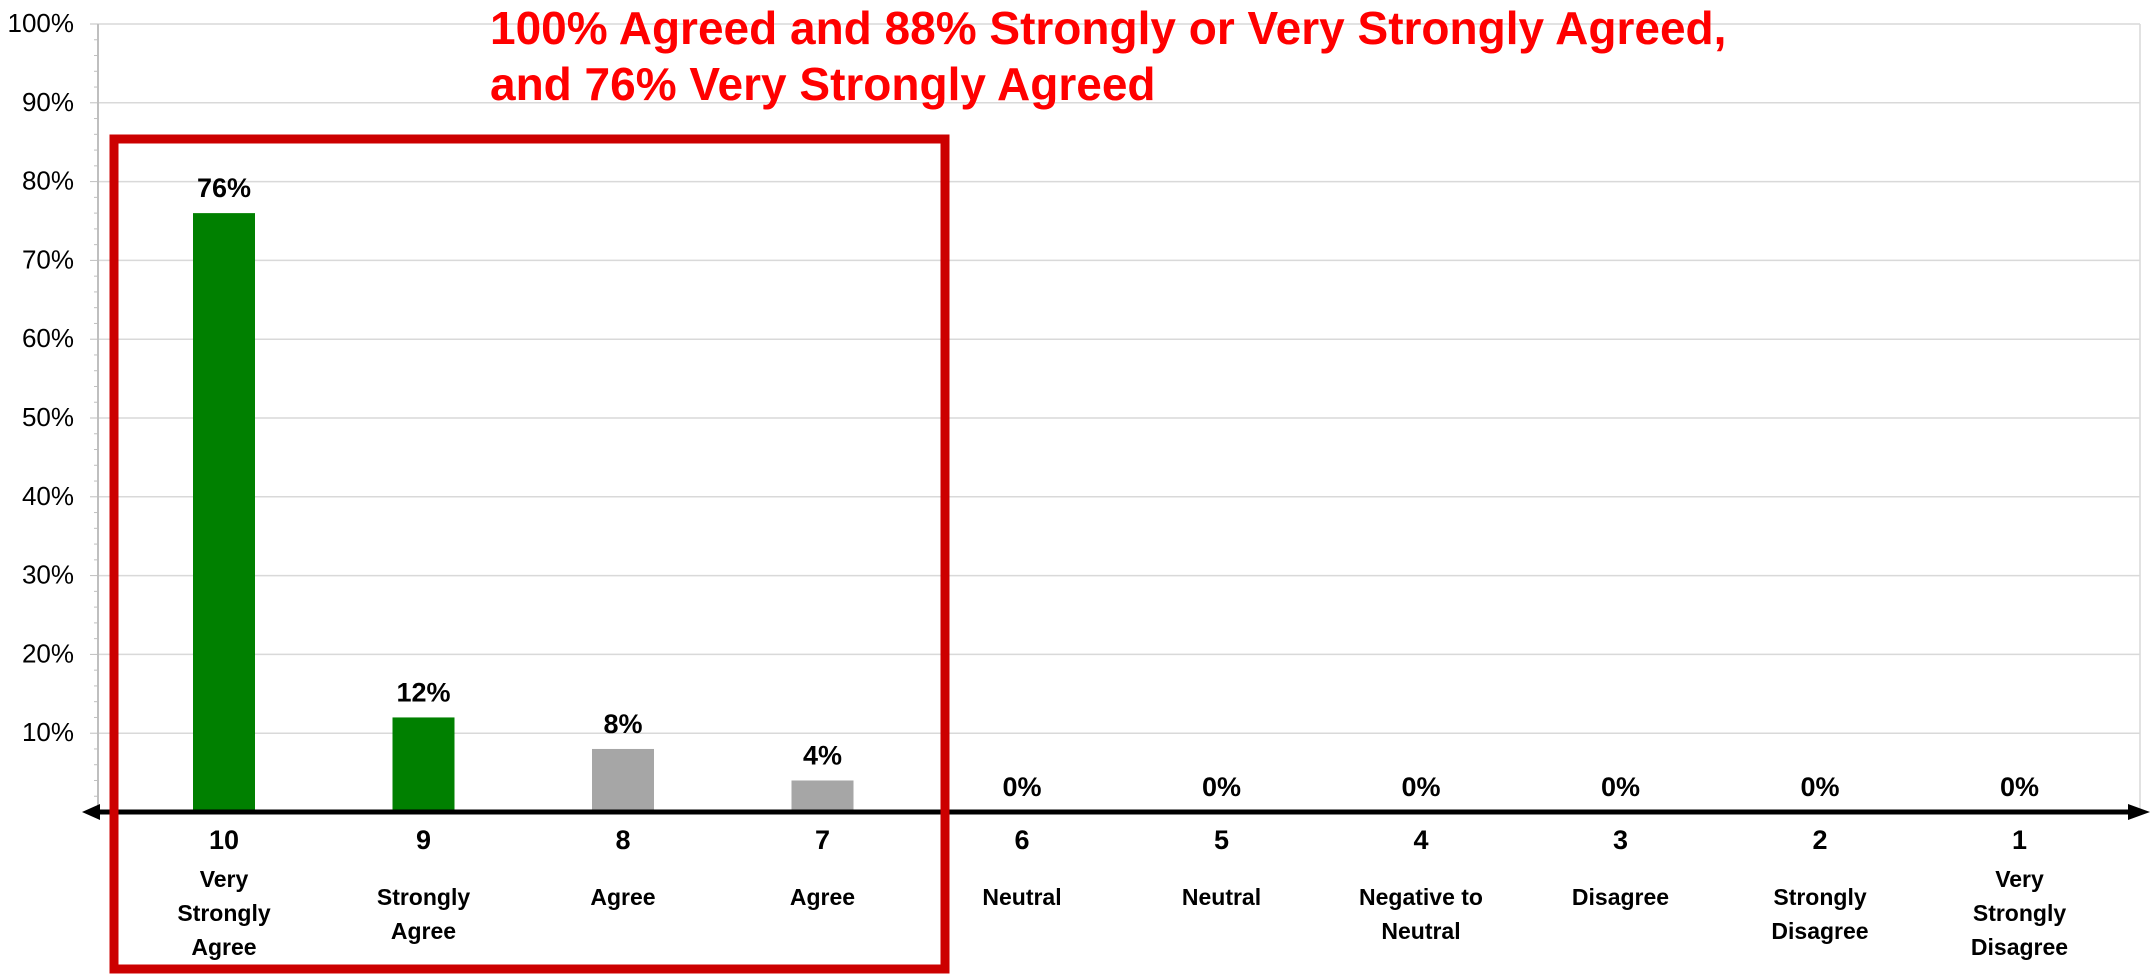 The width and height of the screenshot is (2152, 979). I want to click on y-tick-label: 10%, so click(48, 732).